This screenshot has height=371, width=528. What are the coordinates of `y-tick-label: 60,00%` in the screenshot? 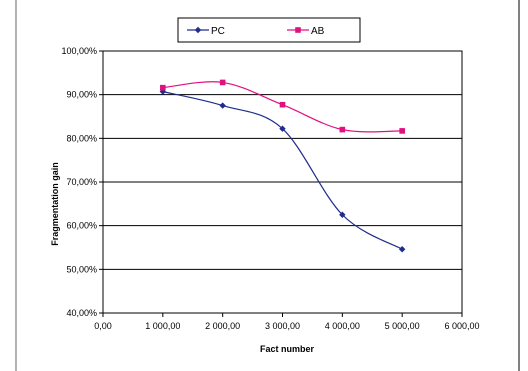 It's located at (81, 226).